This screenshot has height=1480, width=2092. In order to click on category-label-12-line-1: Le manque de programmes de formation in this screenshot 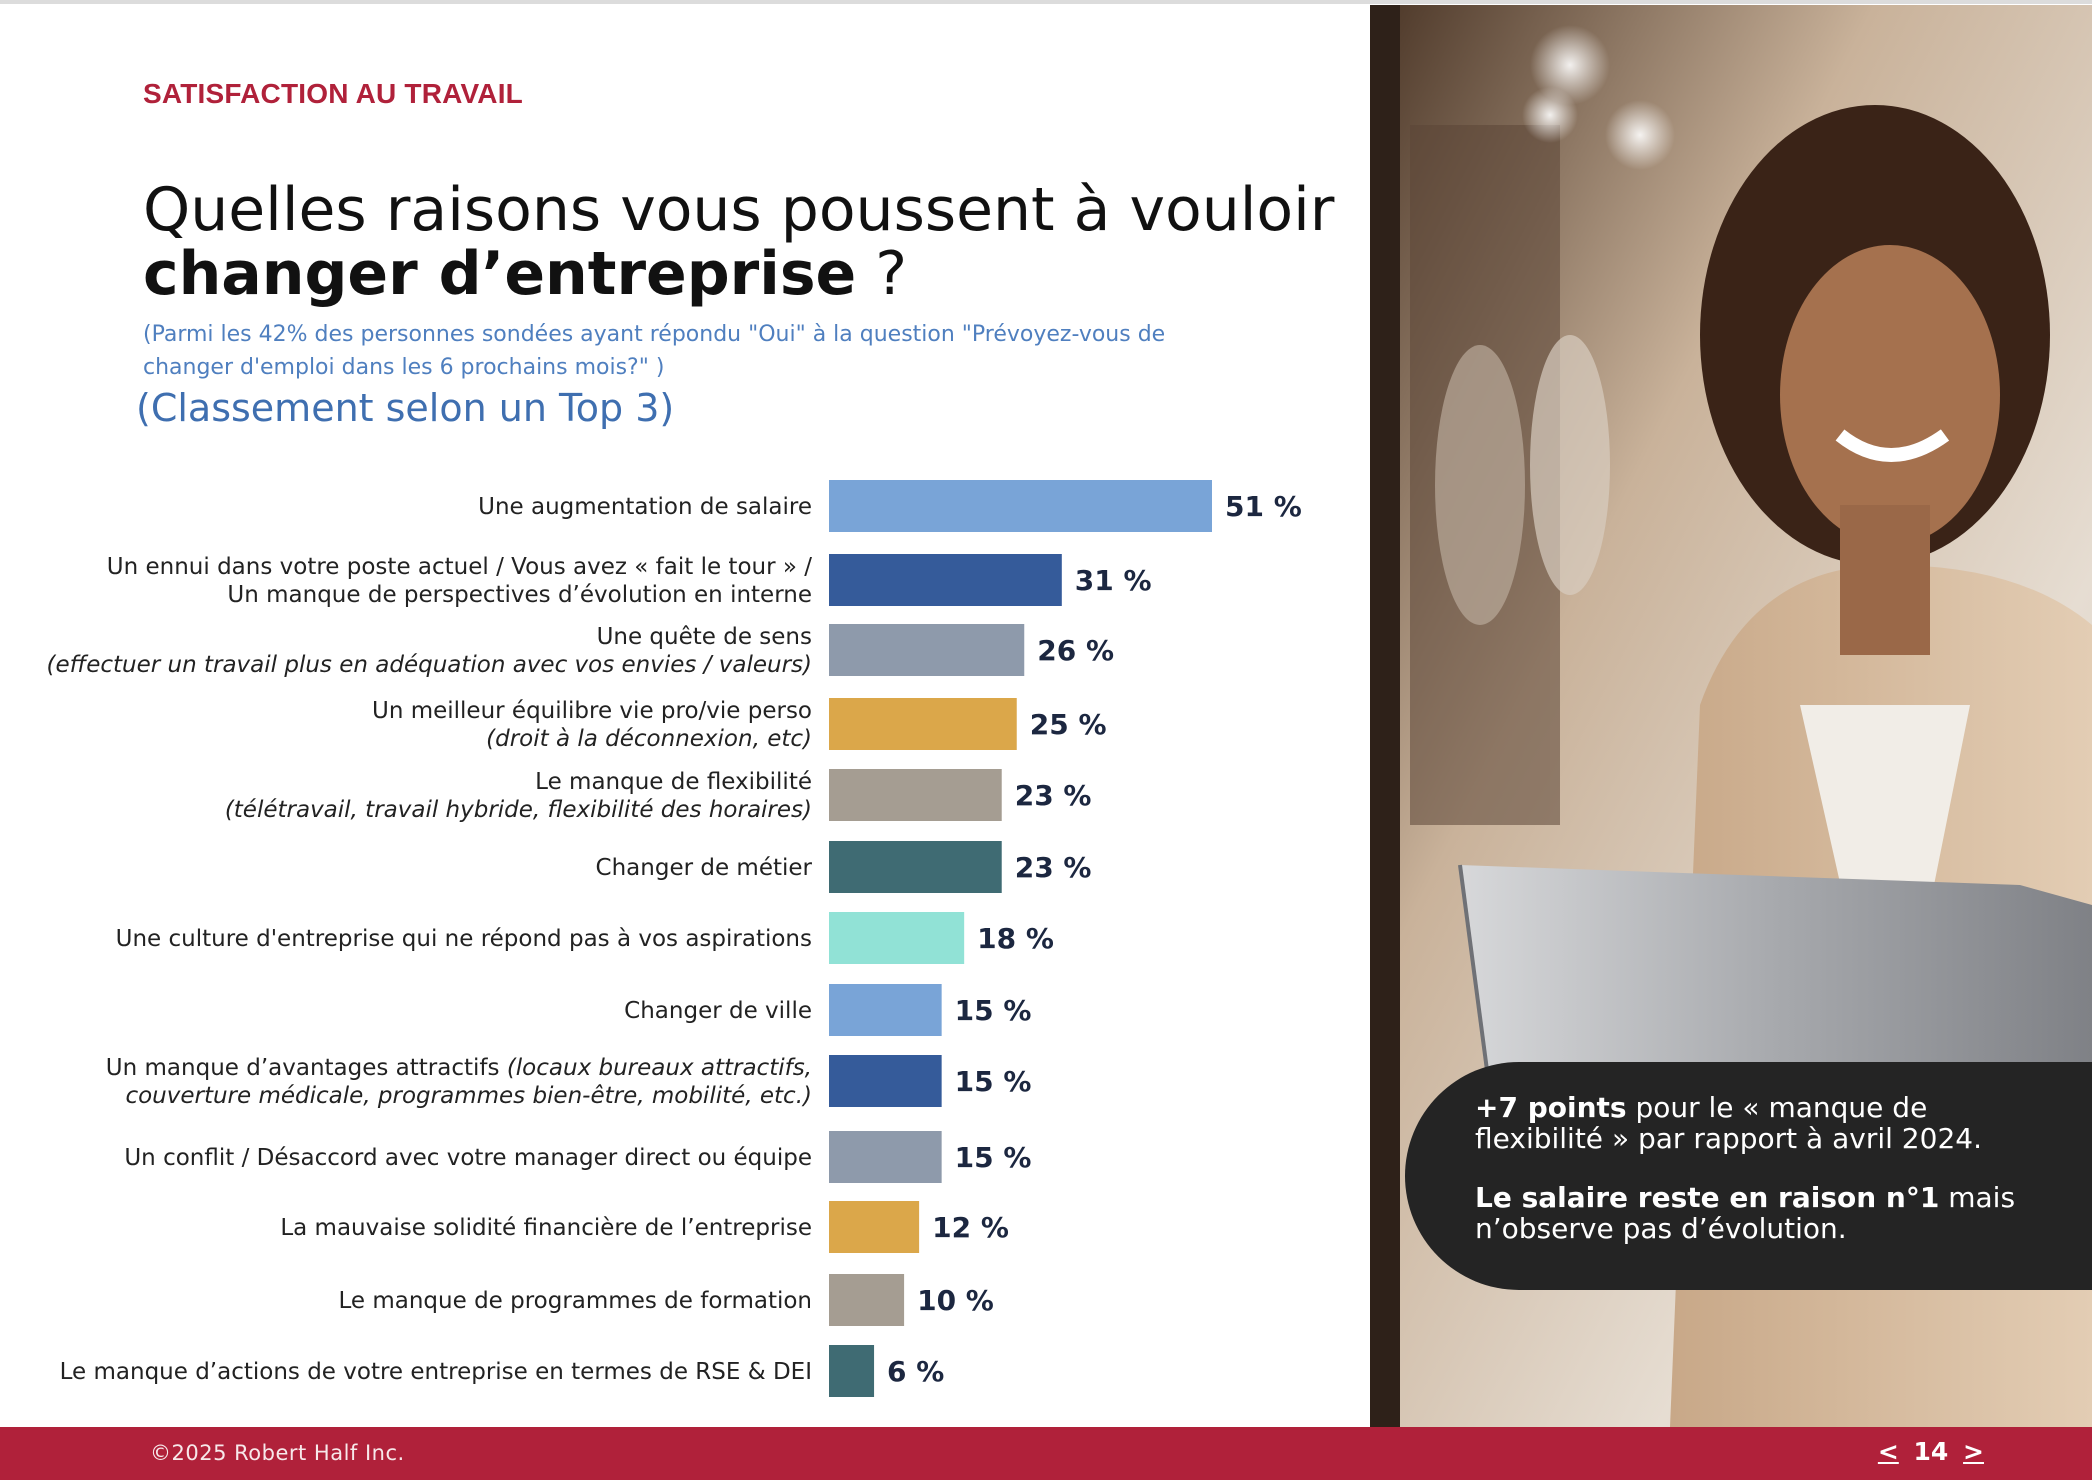, I will do `click(575, 1301)`.